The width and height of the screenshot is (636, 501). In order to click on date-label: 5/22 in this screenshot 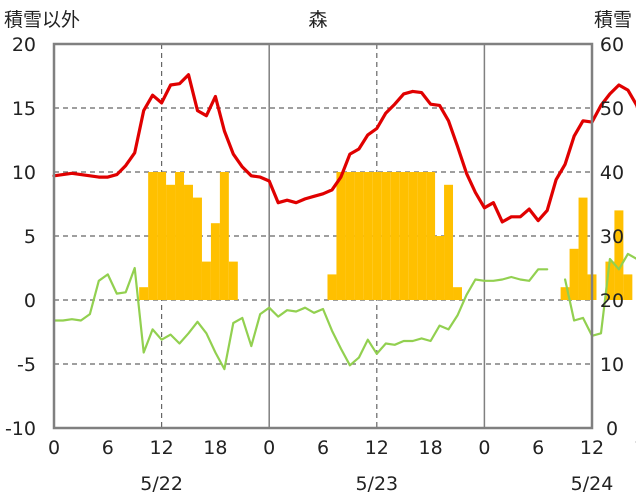, I will do `click(161, 484)`.